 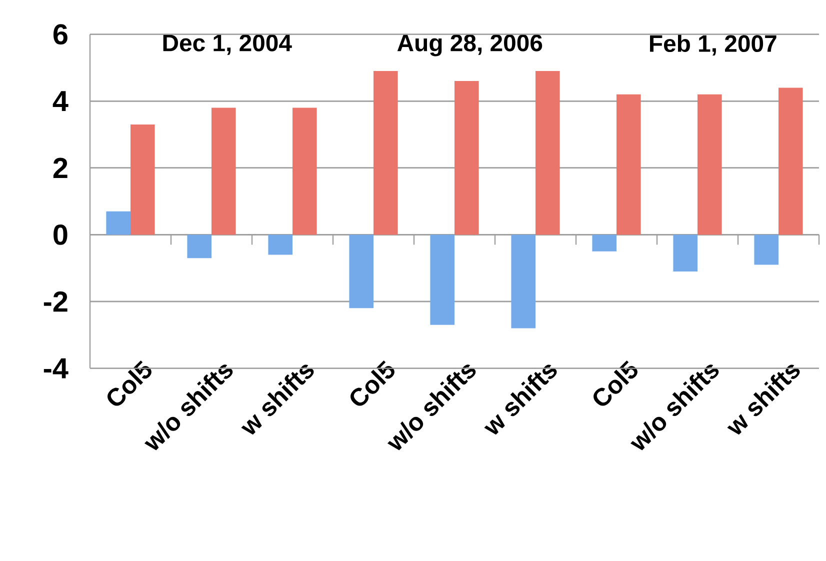 What do you see at coordinates (60, 101) in the screenshot?
I see `y-tick-label: 4` at bounding box center [60, 101].